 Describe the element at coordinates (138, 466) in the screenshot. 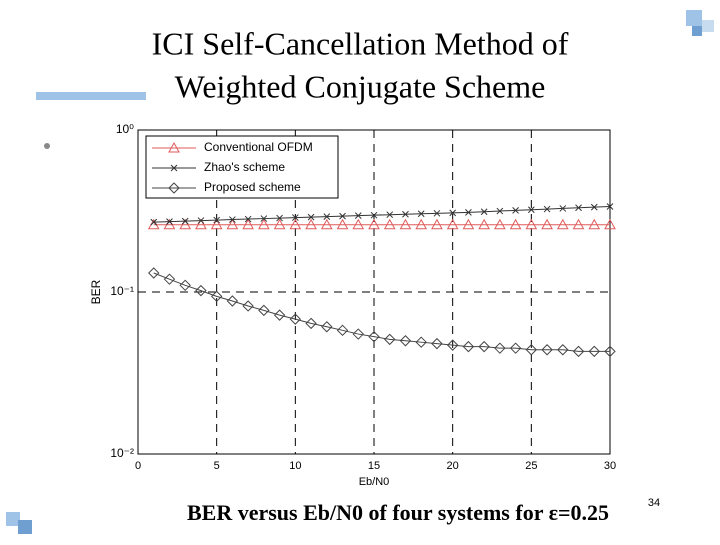

I see `x-tick-label: 0` at that location.